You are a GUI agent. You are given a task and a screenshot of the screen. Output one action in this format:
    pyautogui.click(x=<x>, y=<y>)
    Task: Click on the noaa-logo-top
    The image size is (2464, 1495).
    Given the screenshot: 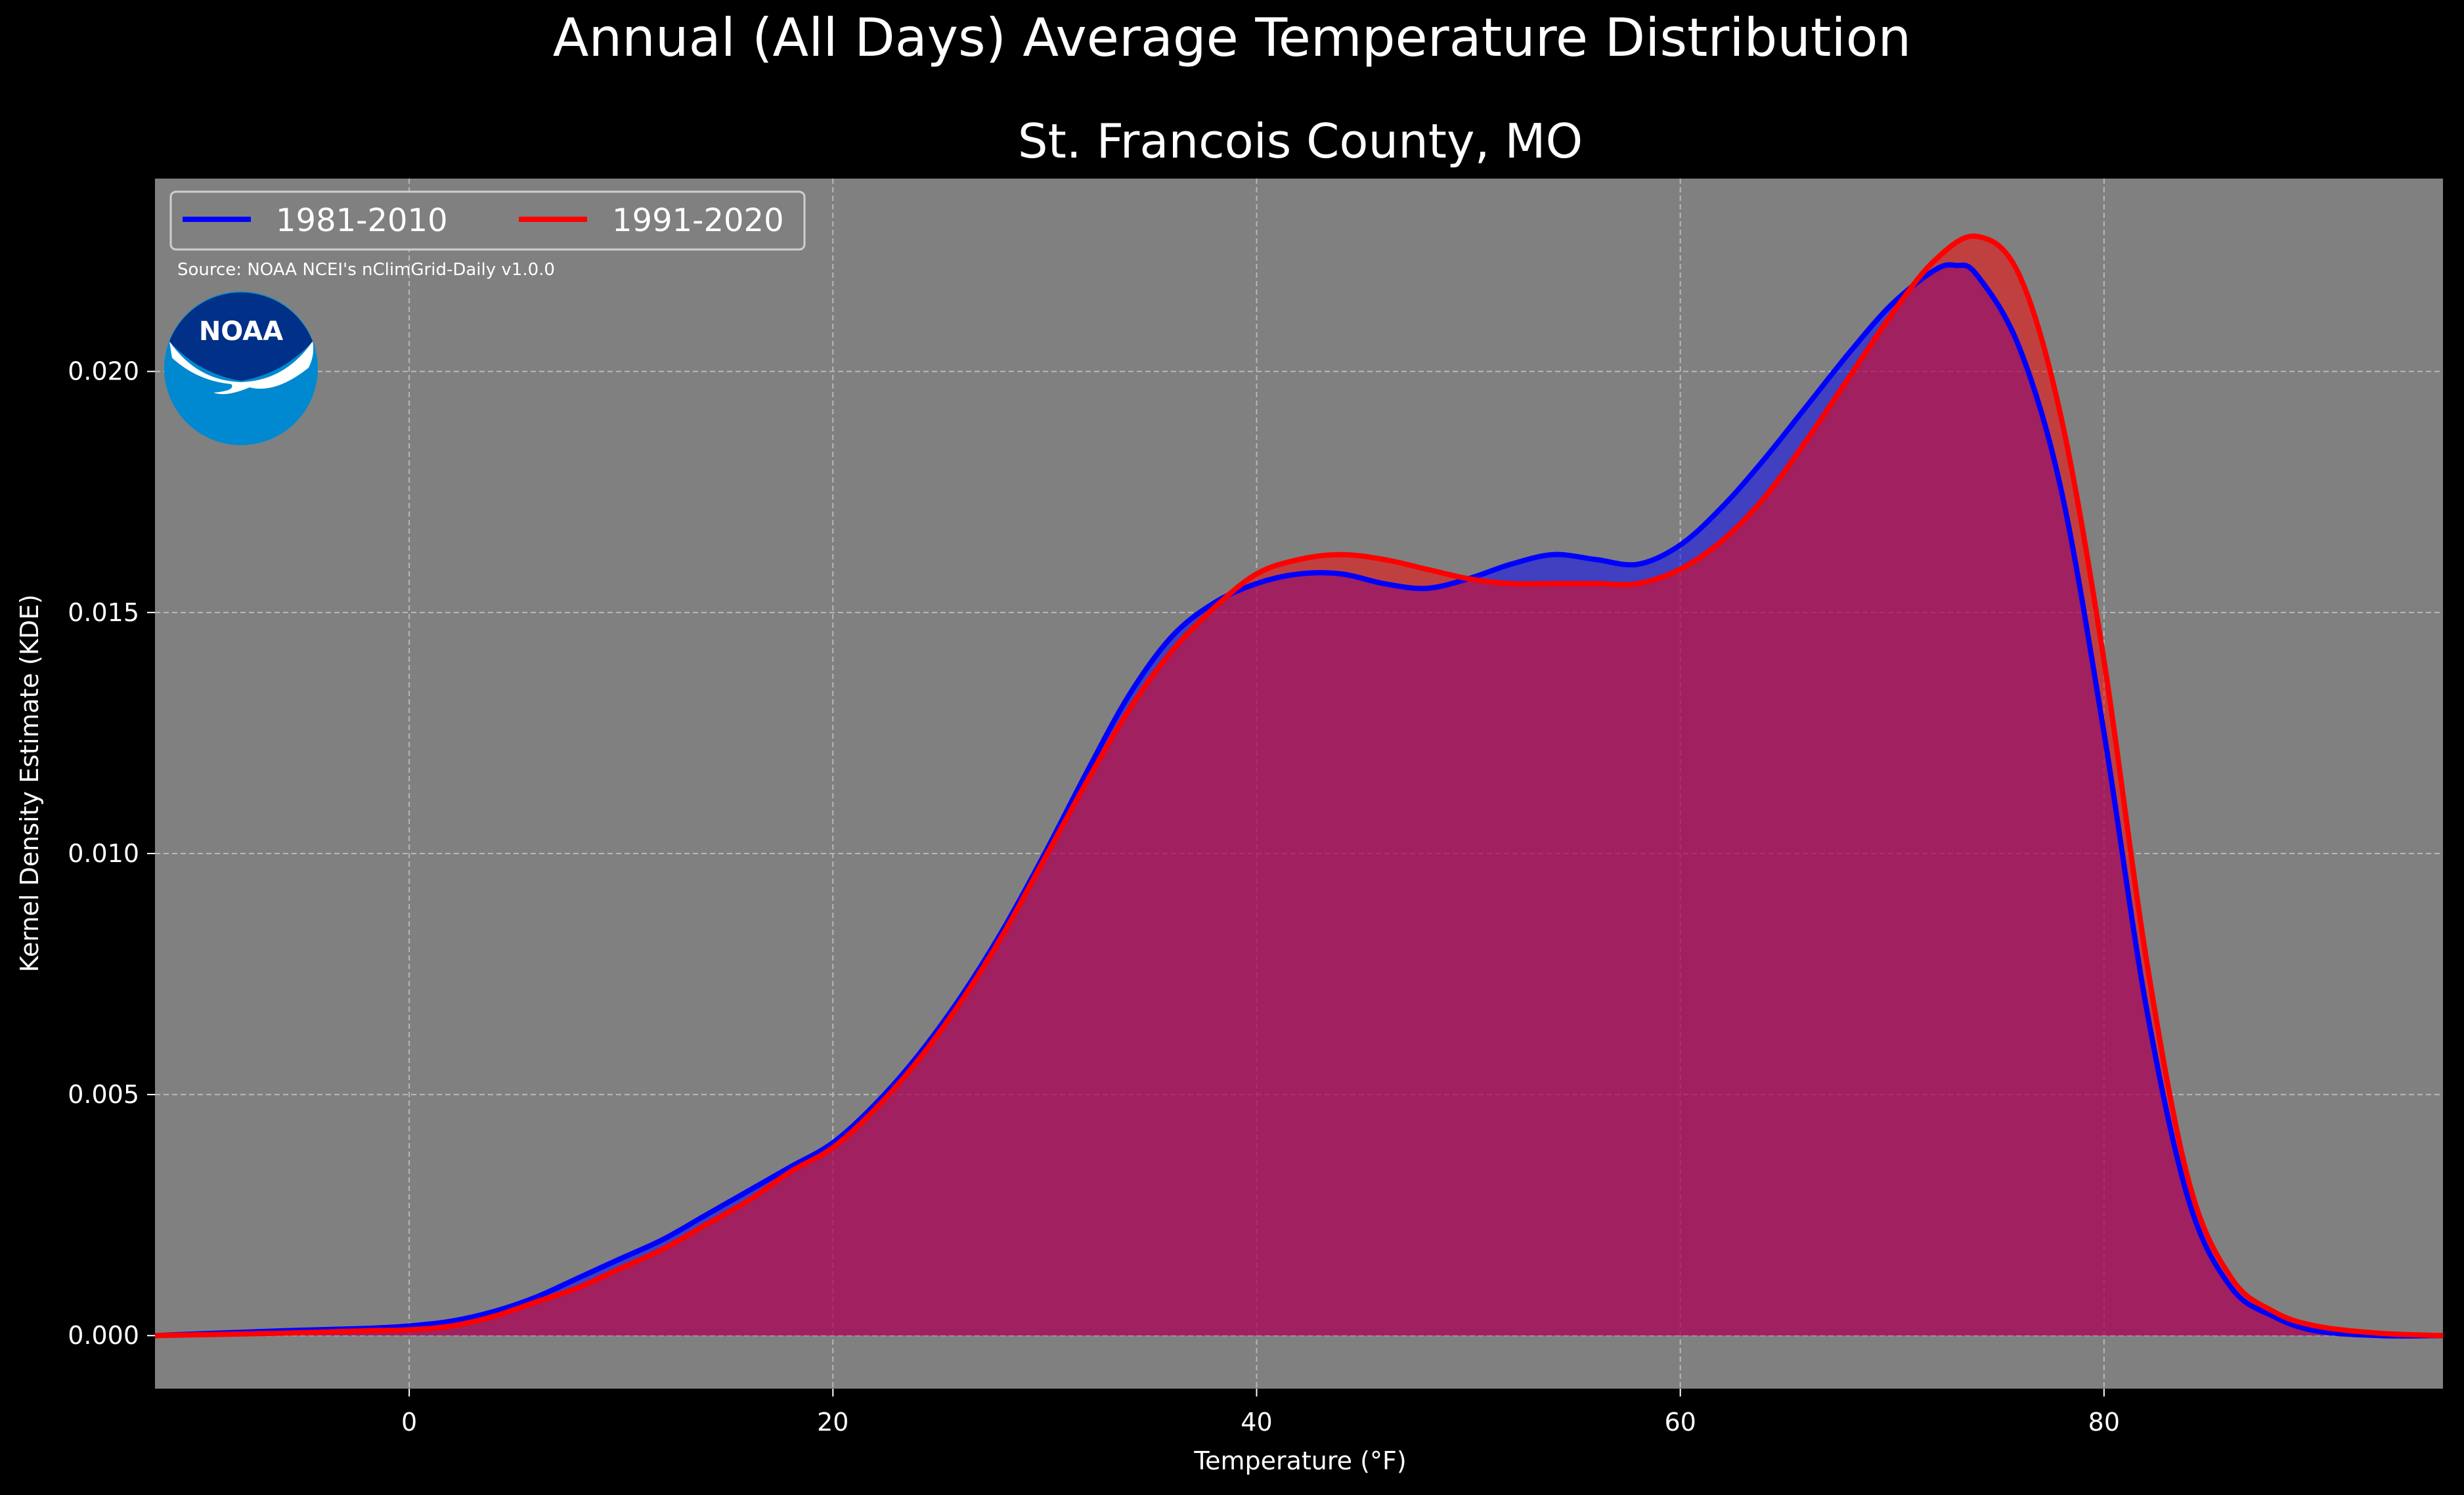 What is the action you would take?
    pyautogui.click(x=241, y=336)
    